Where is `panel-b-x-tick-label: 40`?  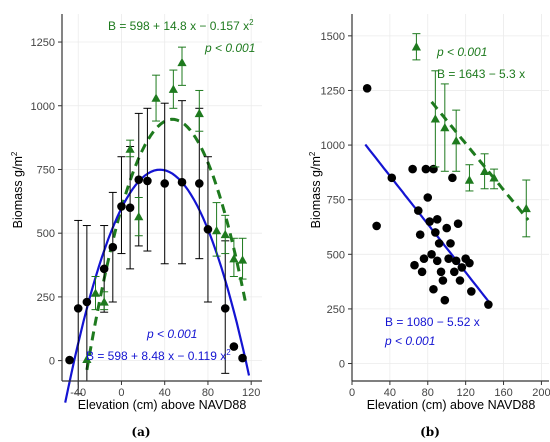
panel-b-x-tick-label: 40 is located at coordinates (390, 393).